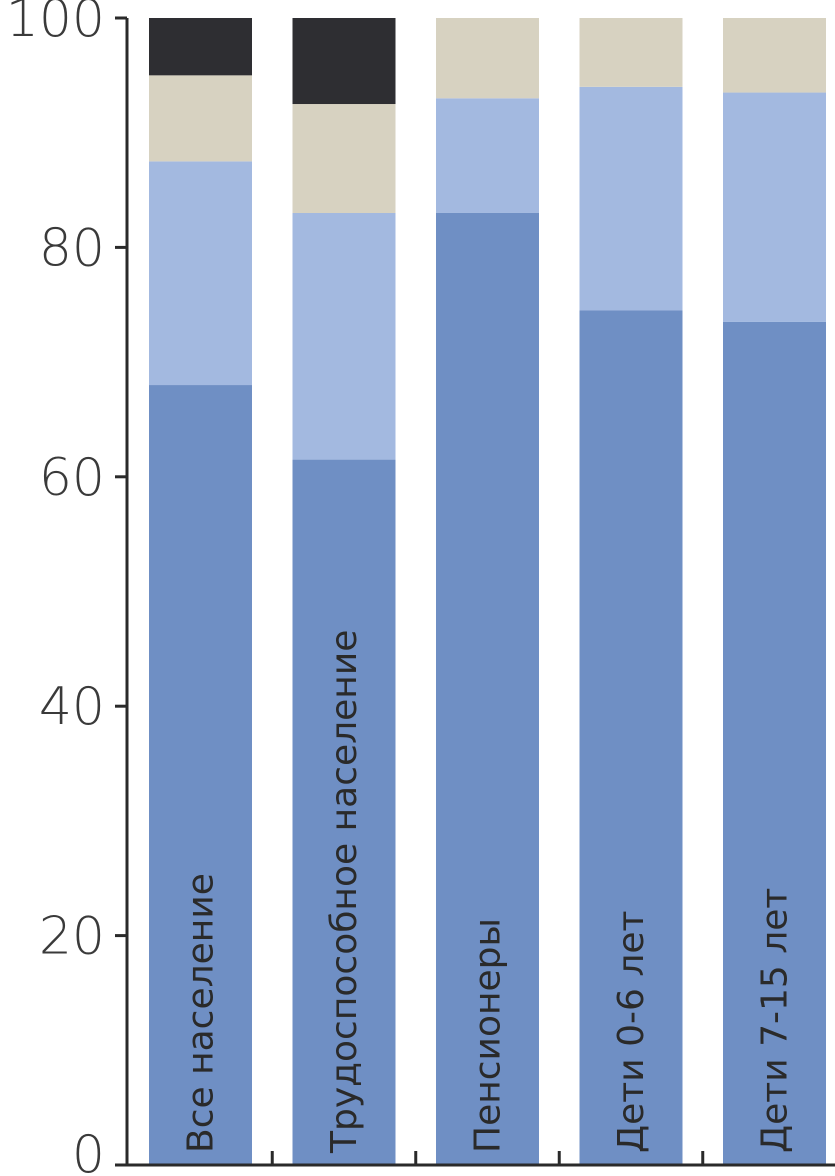 This screenshot has height=1176, width=835. I want to click on y-tick-label: 0, so click(88, 1150).